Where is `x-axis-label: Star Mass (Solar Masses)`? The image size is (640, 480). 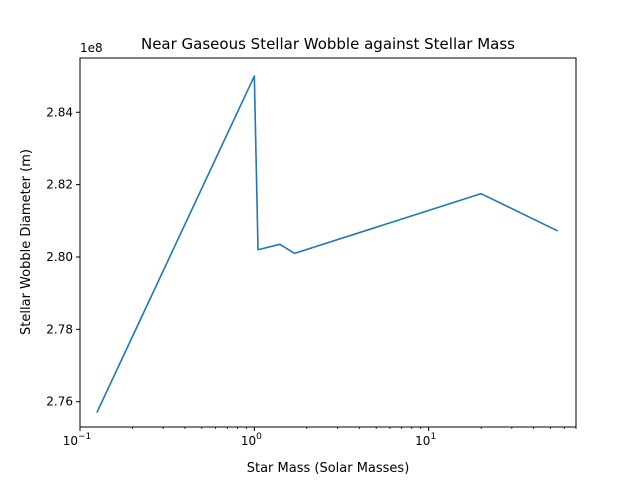
x-axis-label: Star Mass (Solar Masses) is located at coordinates (328, 468).